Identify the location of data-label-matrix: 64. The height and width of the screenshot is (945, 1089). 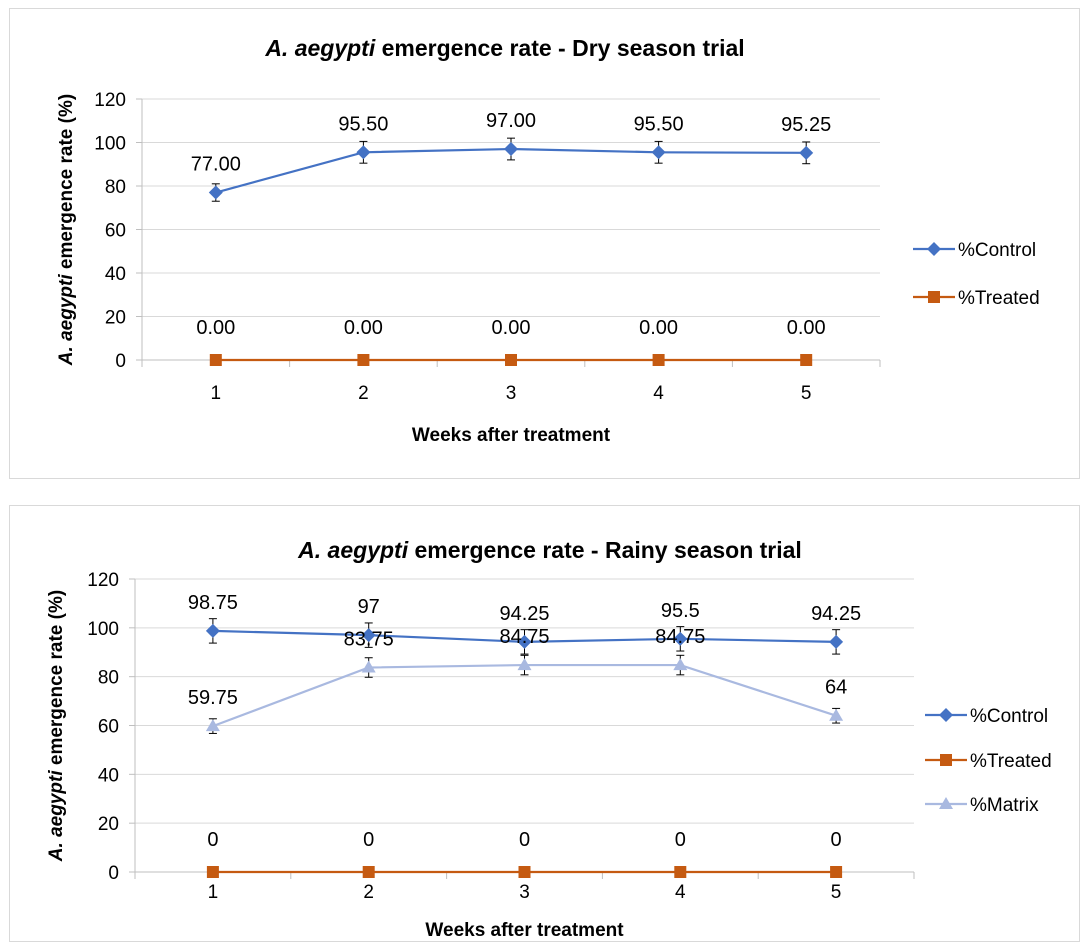
(836, 688).